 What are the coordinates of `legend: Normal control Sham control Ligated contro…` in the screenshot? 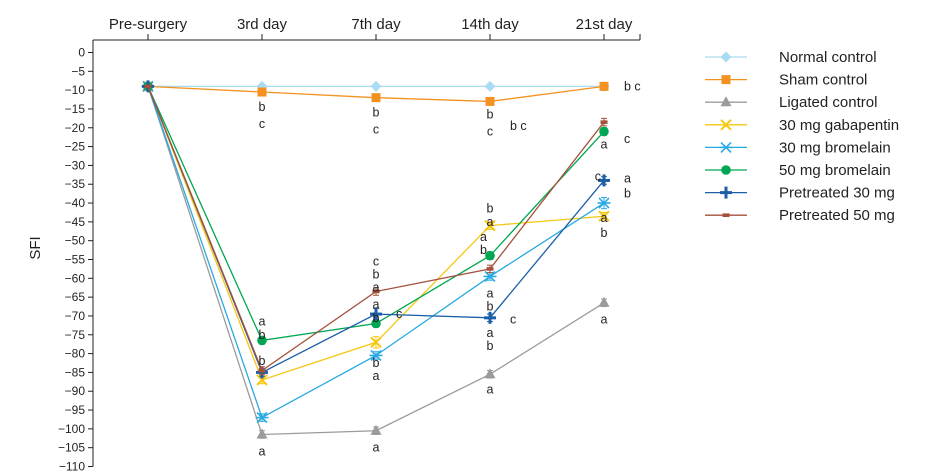 It's located at (802, 136).